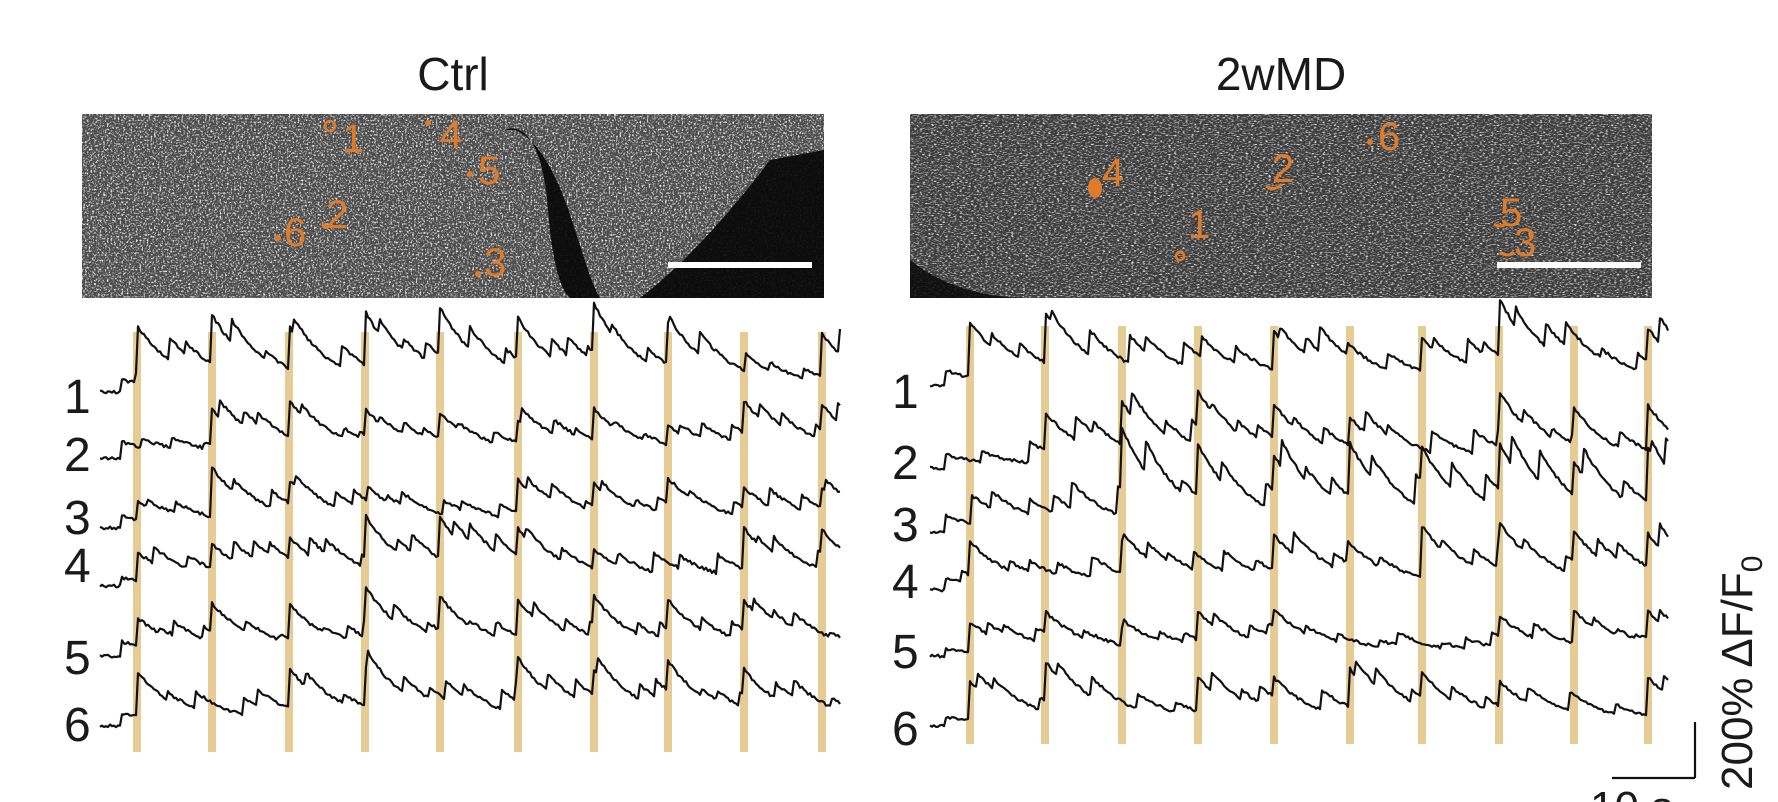  I want to click on roi-label-2wmd-4: 4, so click(1113, 173).